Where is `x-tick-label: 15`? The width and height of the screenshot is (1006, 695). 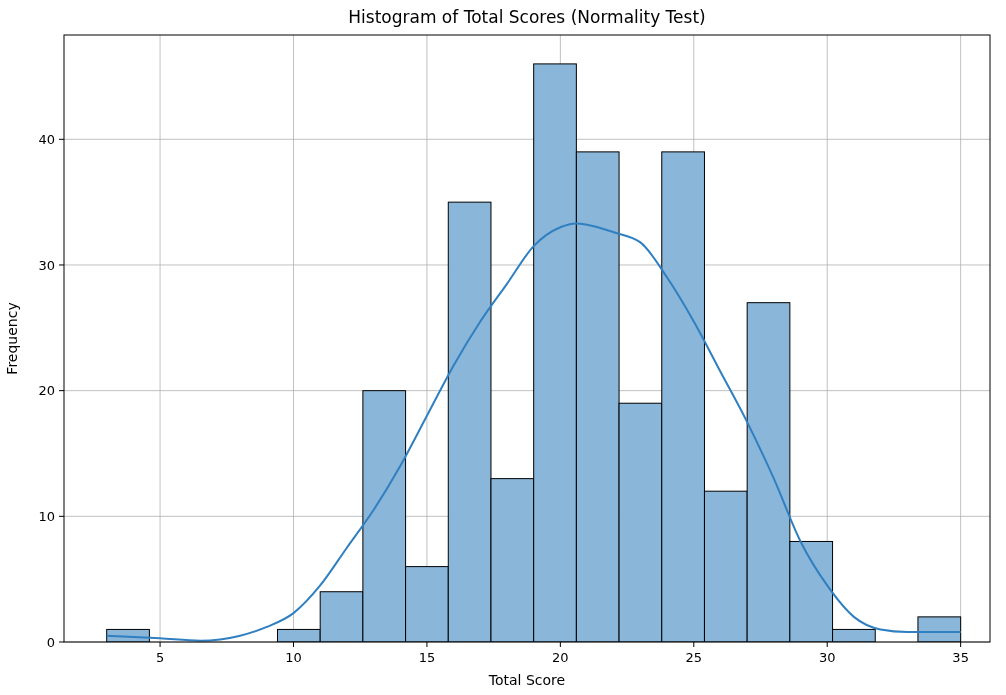 x-tick-label: 15 is located at coordinates (427, 657).